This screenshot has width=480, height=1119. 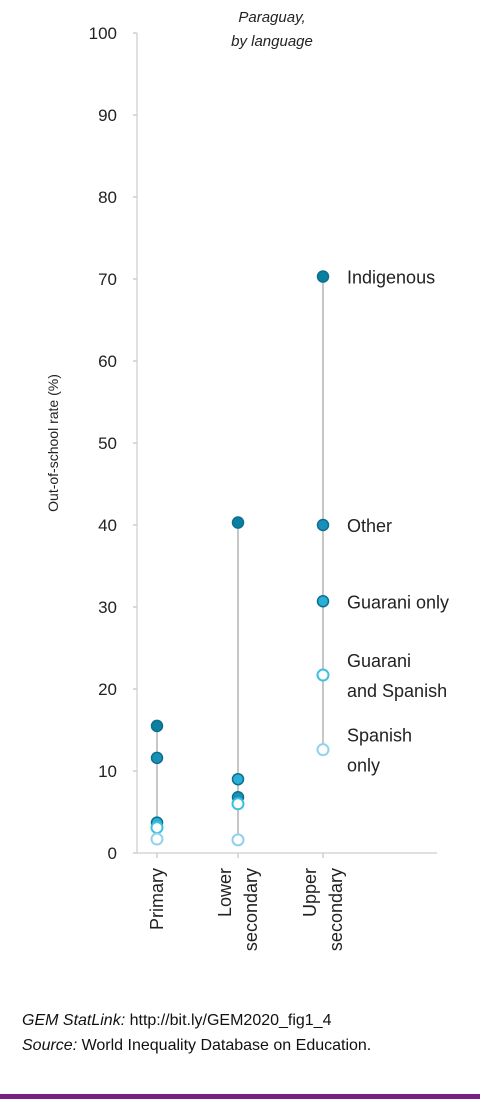 What do you see at coordinates (107, 525) in the screenshot?
I see `y-tick-label: 40` at bounding box center [107, 525].